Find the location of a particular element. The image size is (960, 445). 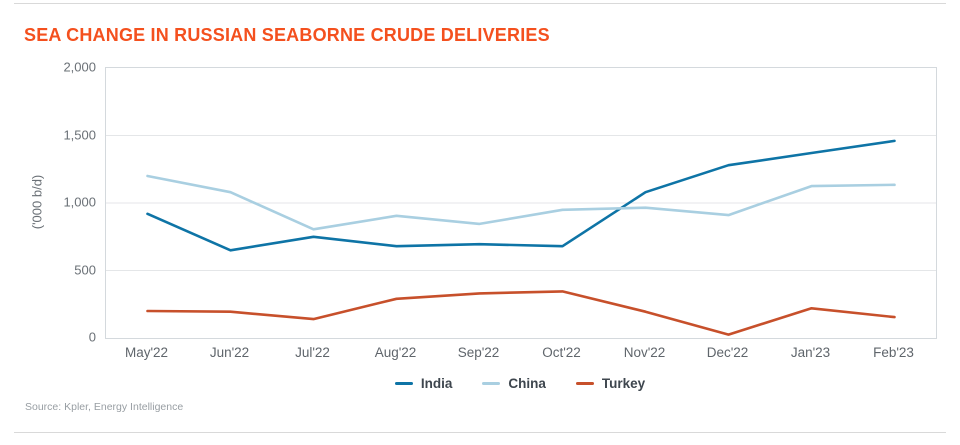

chart-legend: India China Turkey is located at coordinates (520, 383).